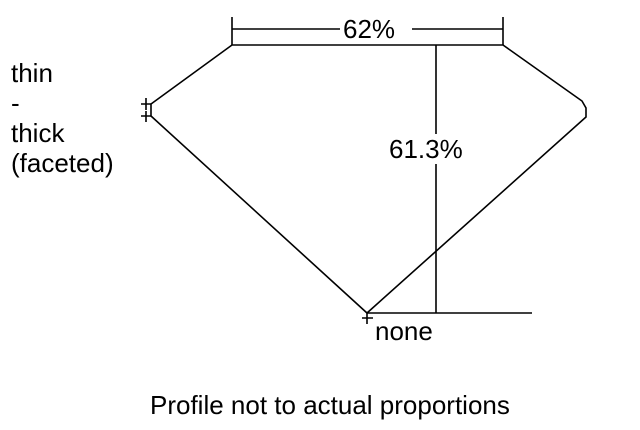 The height and width of the screenshot is (430, 640). What do you see at coordinates (367, 318) in the screenshot?
I see `culet-cross-mark` at bounding box center [367, 318].